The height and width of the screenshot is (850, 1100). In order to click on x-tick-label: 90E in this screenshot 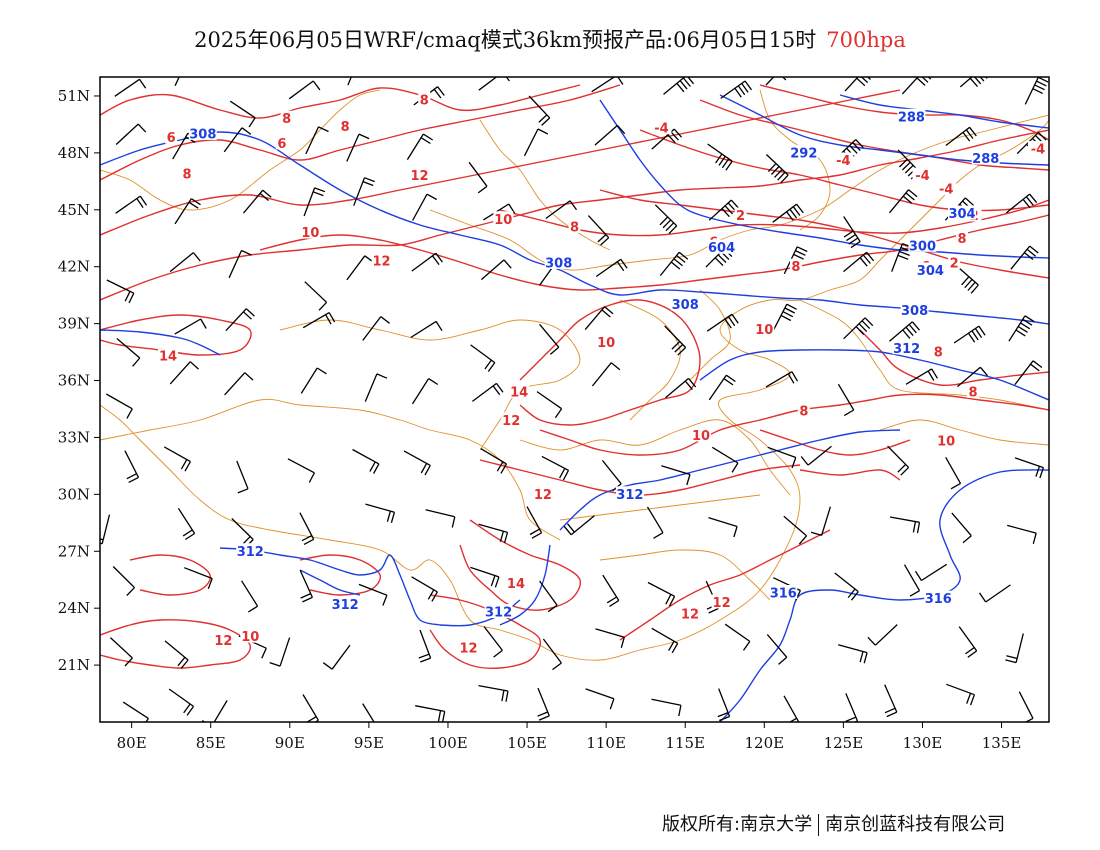, I will do `click(290, 743)`.